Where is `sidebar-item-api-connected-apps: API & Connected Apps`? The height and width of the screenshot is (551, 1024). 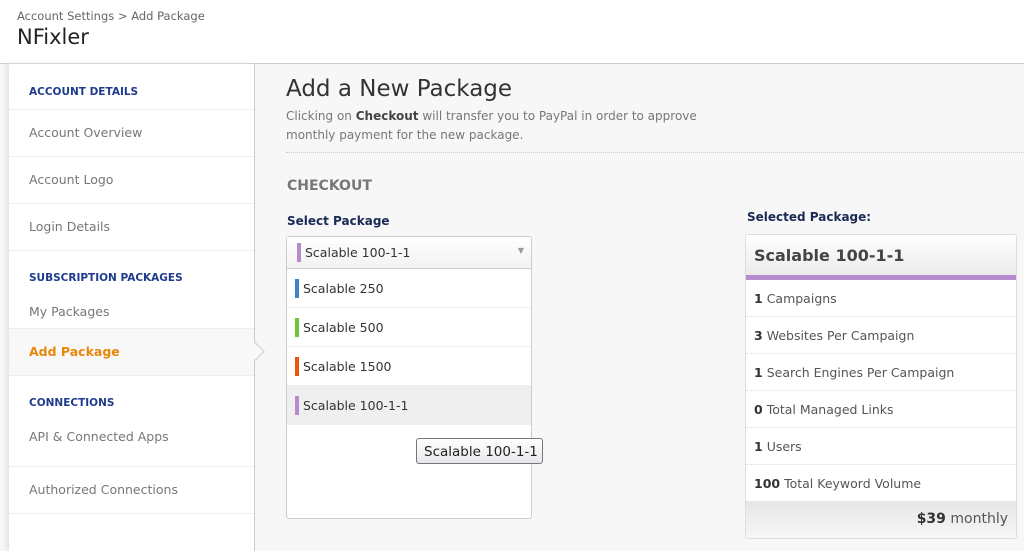
sidebar-item-api-connected-apps: API & Connected Apps is located at coordinates (131, 444).